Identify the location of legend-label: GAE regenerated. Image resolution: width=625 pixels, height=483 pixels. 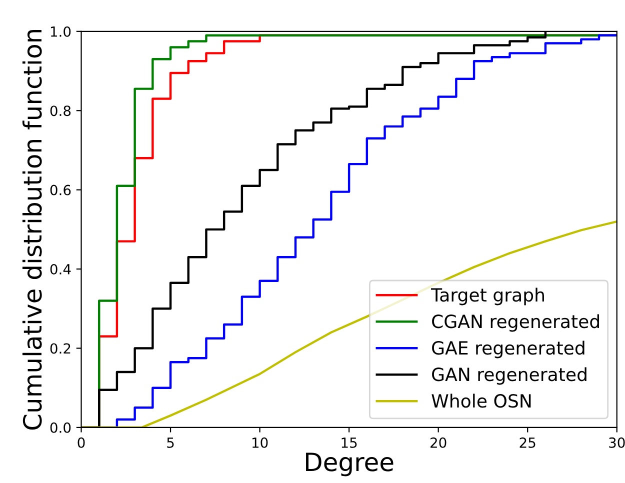
(508, 349).